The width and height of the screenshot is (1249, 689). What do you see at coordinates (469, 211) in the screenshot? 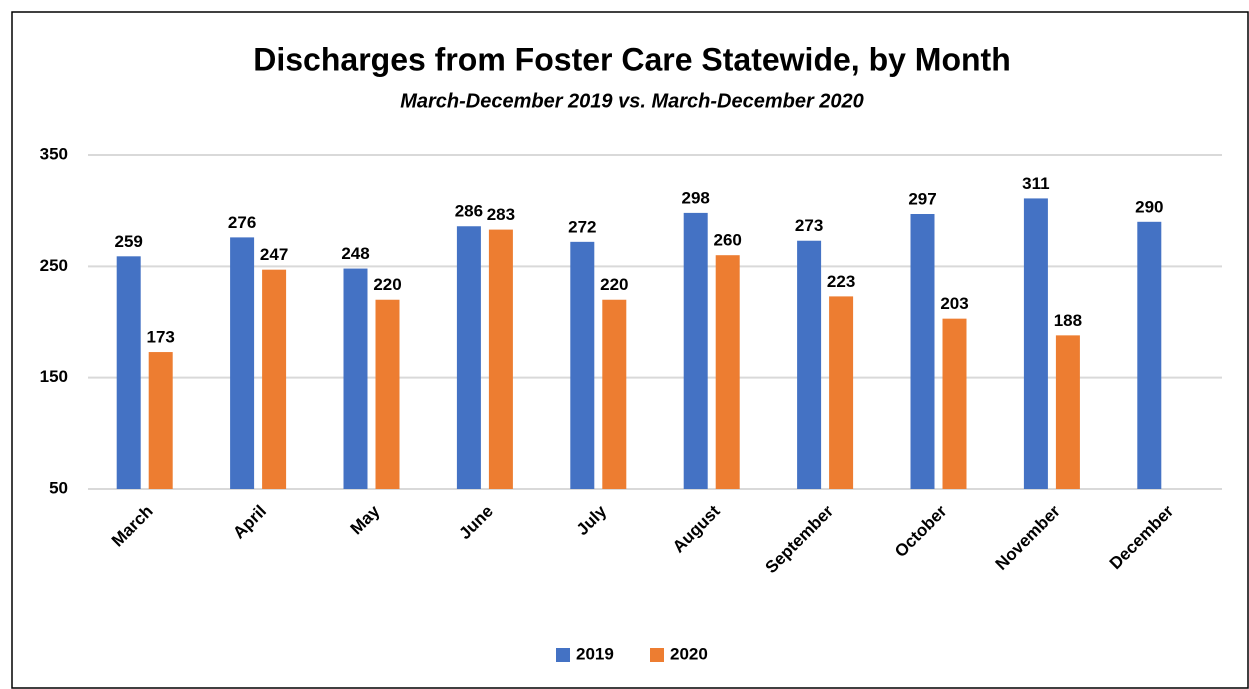
I see `value-label: 286` at bounding box center [469, 211].